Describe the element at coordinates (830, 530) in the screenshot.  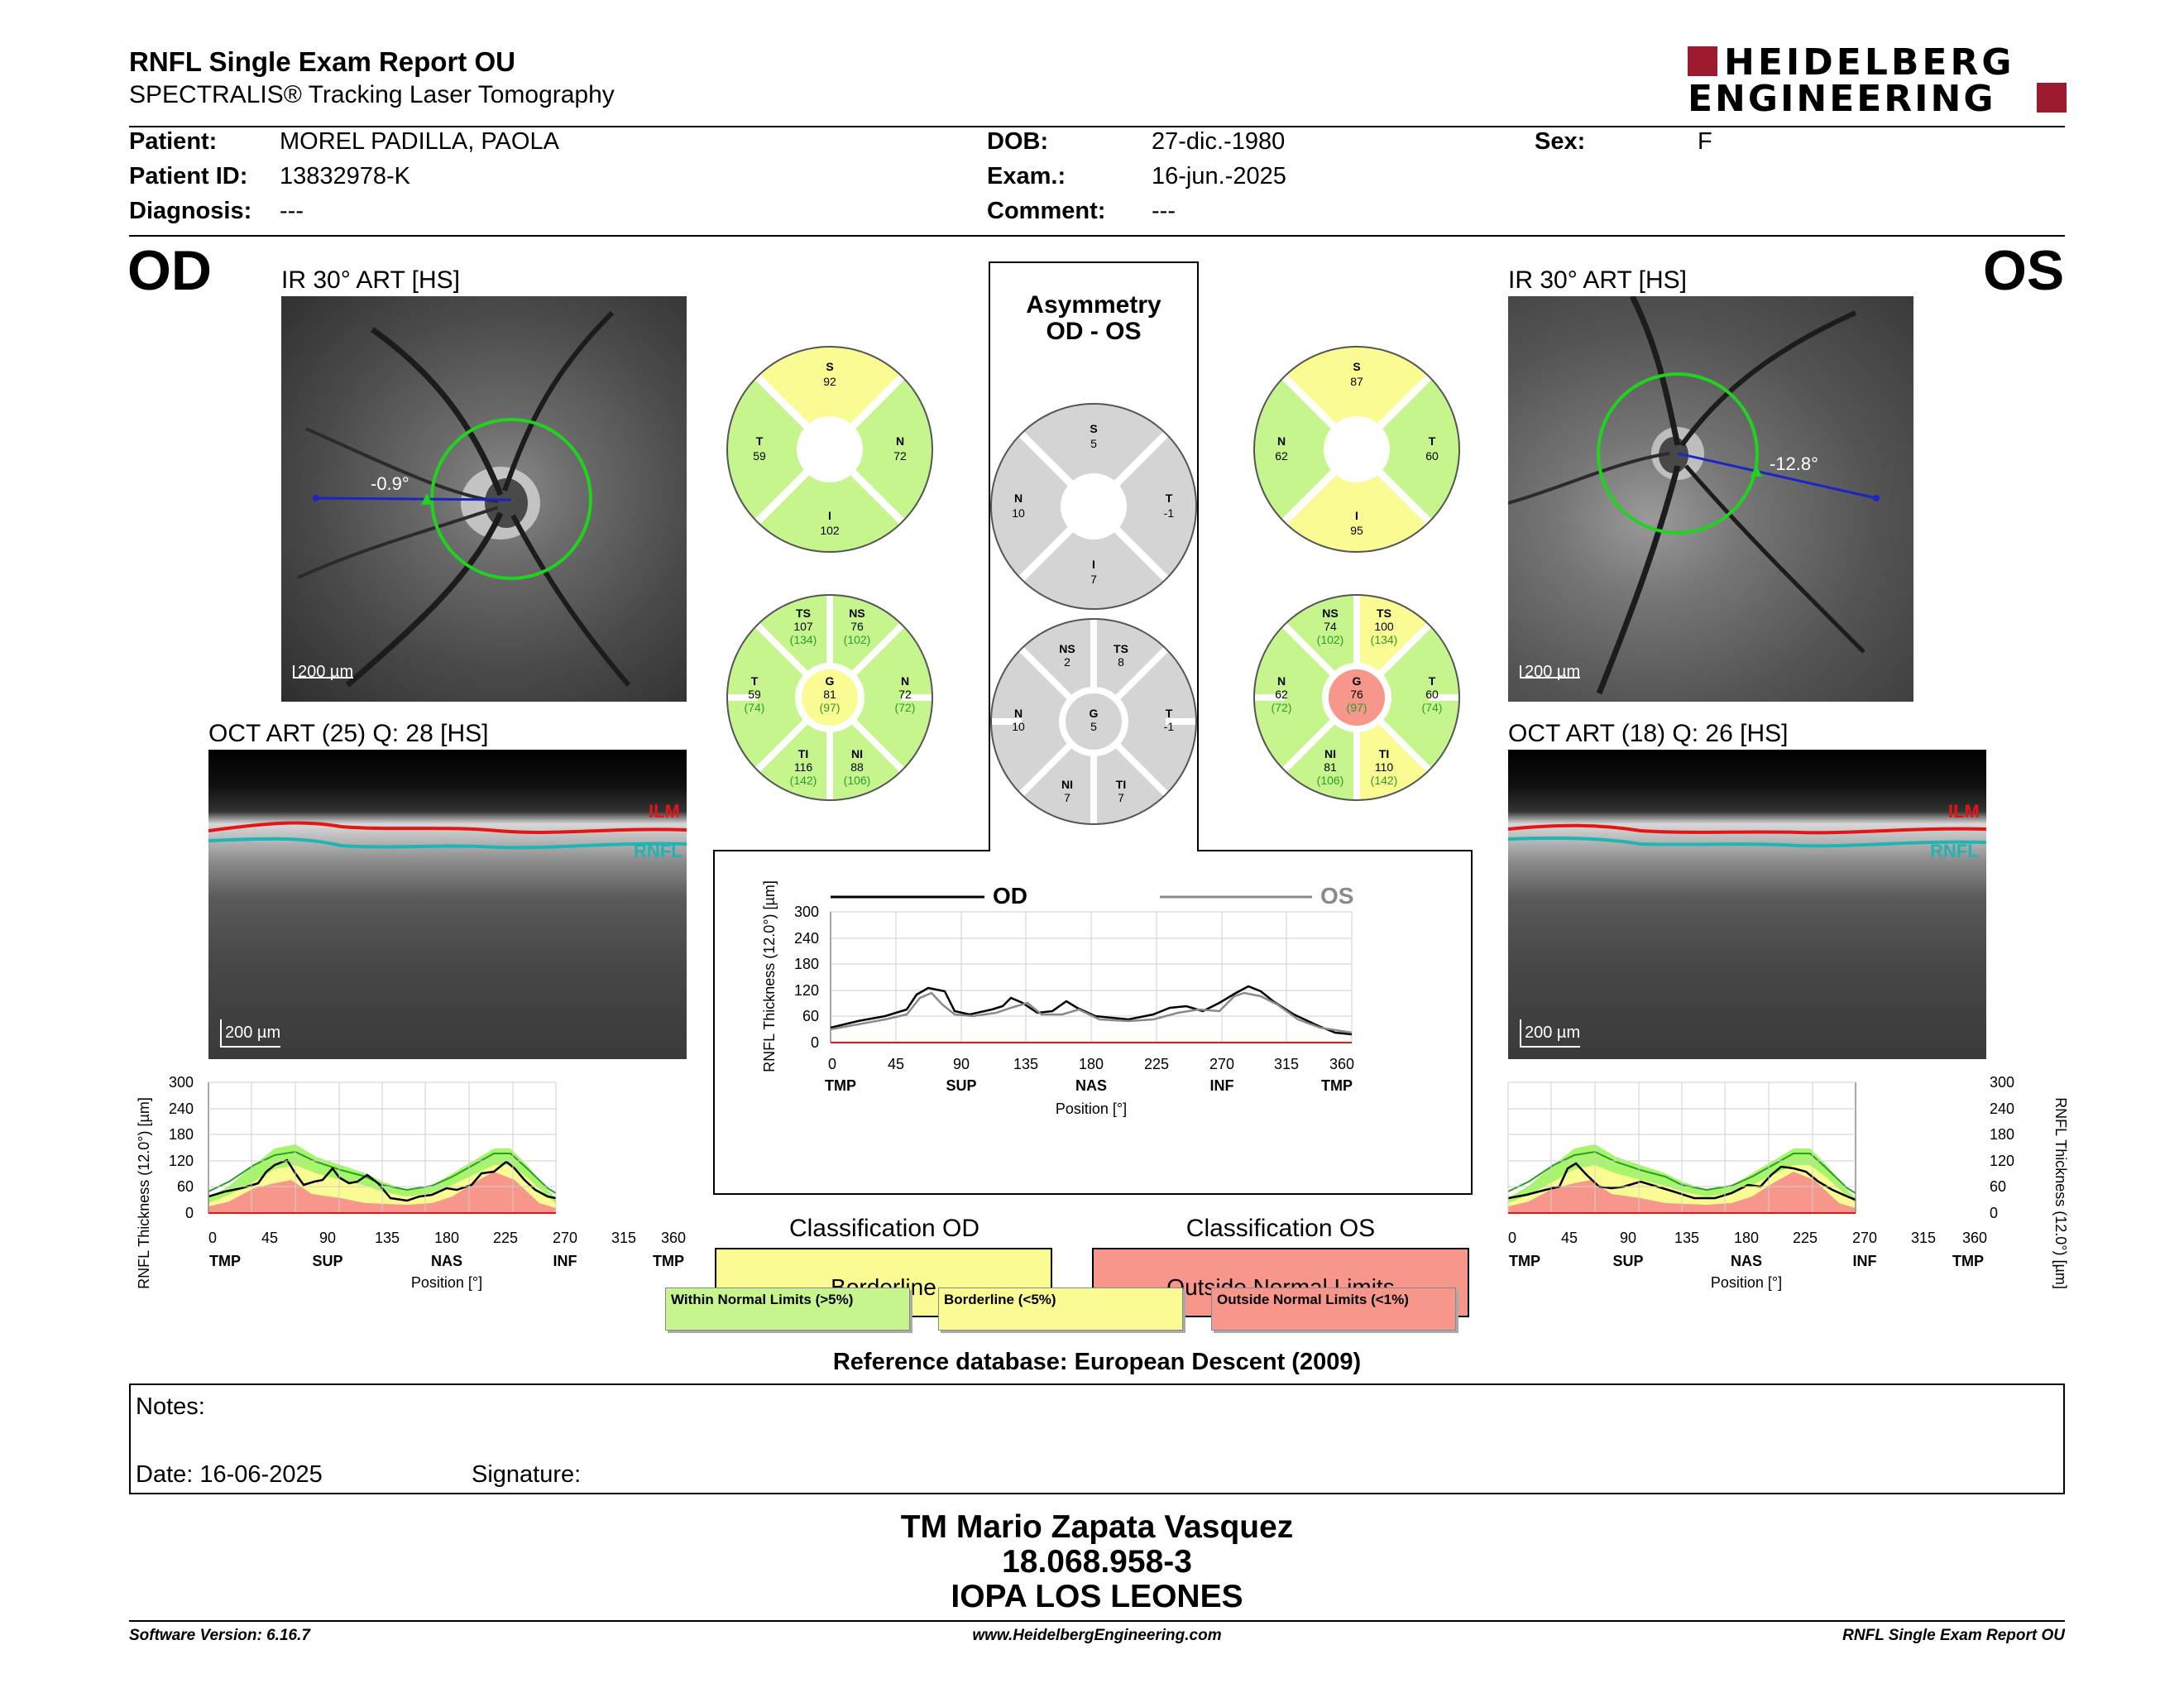
I see `svg-text: 102` at that location.